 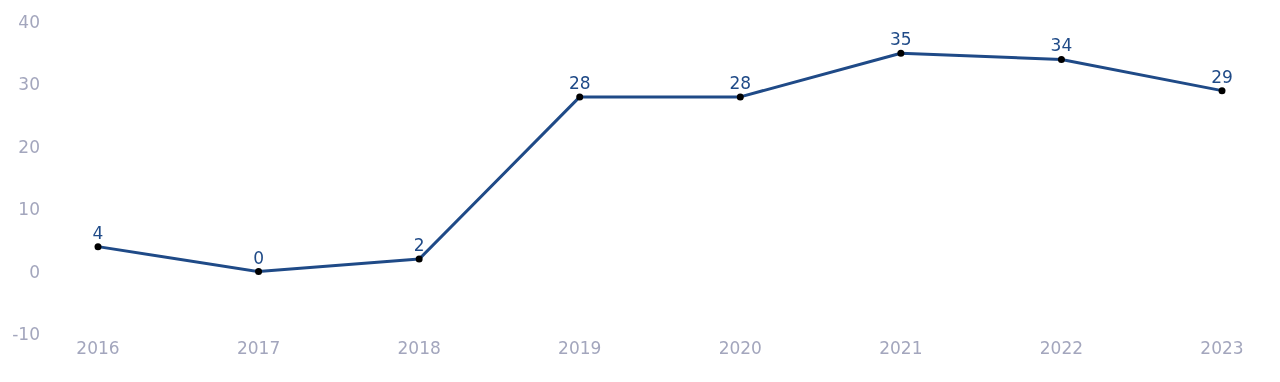 I want to click on y-tick-label: 40, so click(x=29, y=22).